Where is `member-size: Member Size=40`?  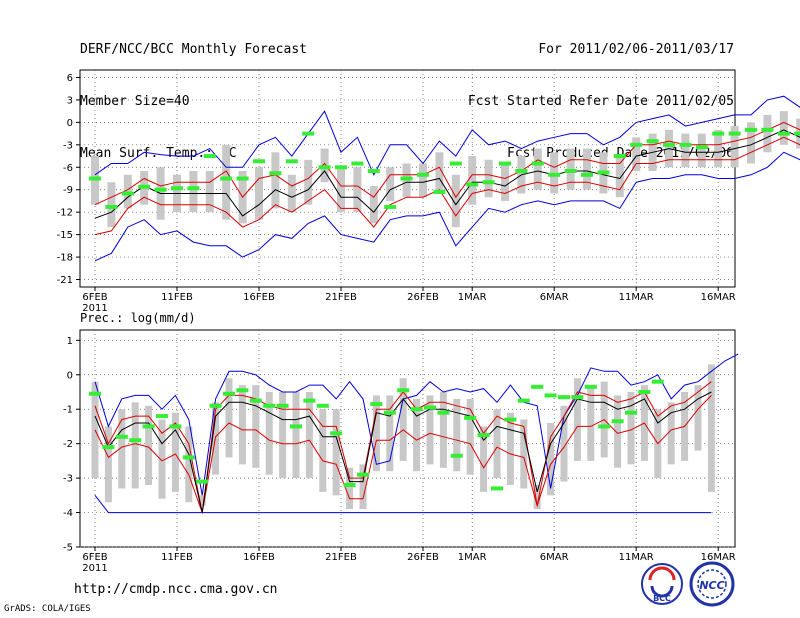
member-size: Member Size=40 is located at coordinates (135, 101).